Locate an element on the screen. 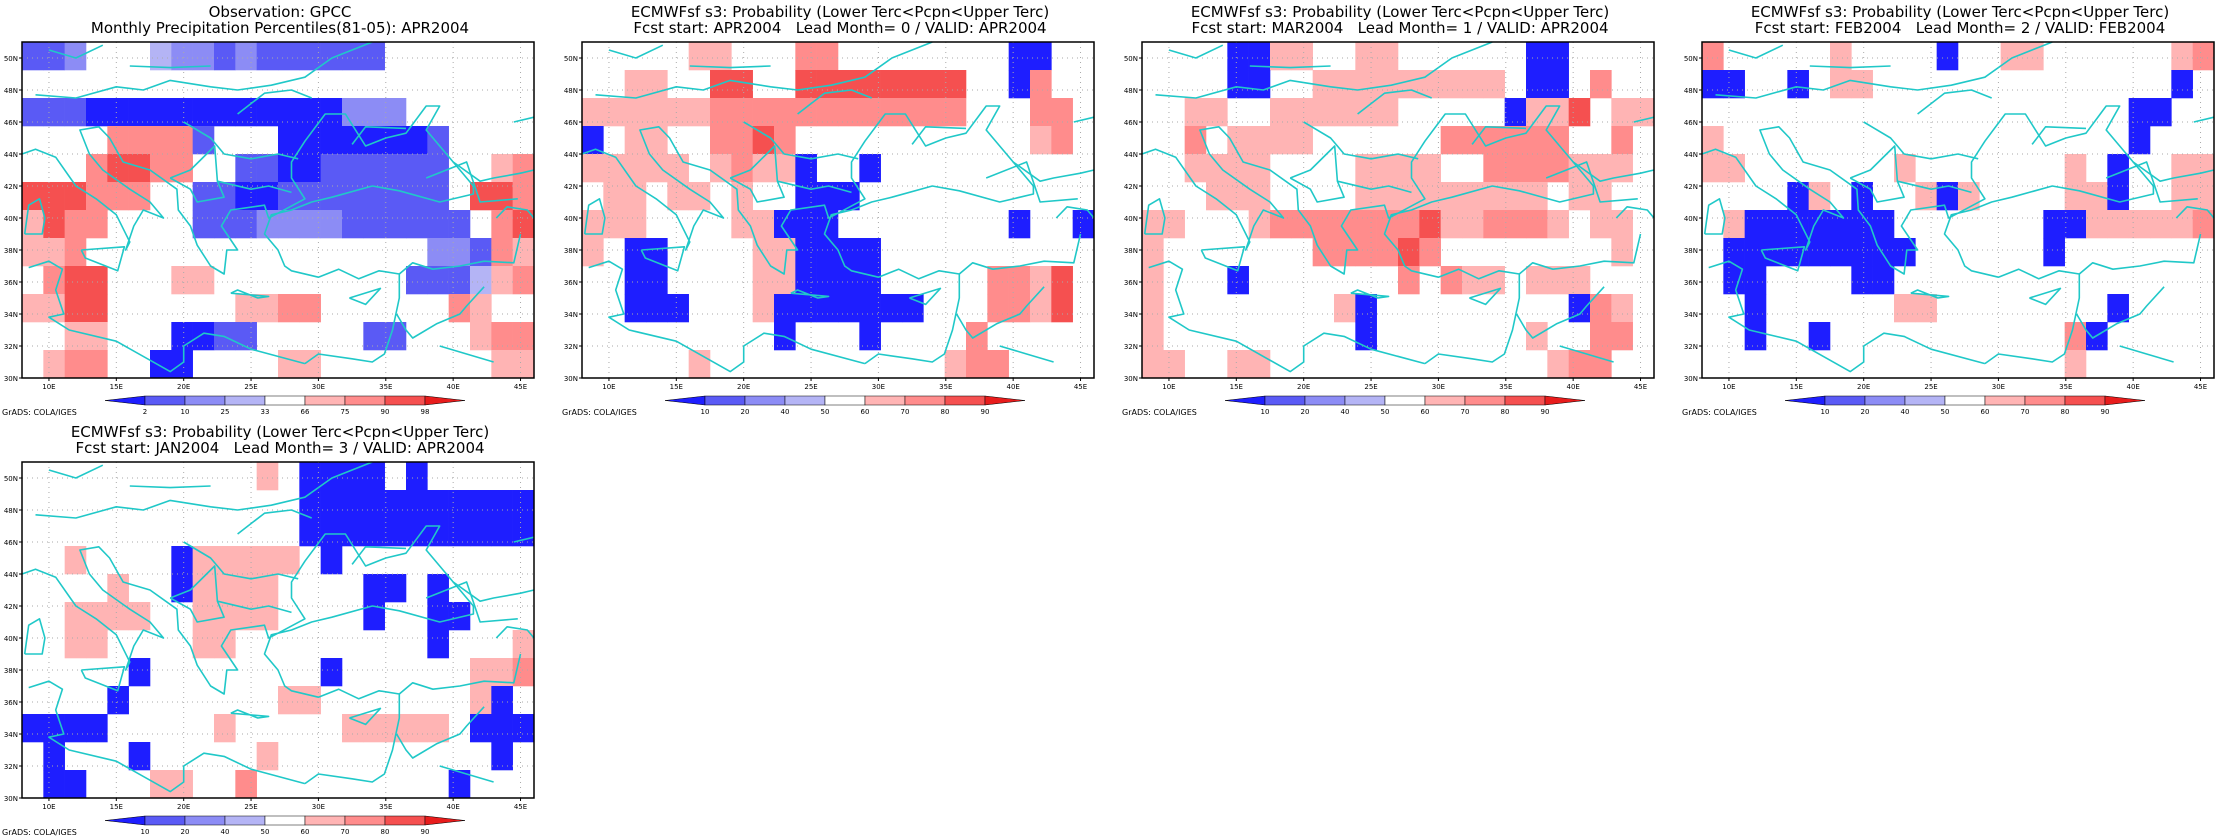  legend-label: 70 is located at coordinates (2025, 412).